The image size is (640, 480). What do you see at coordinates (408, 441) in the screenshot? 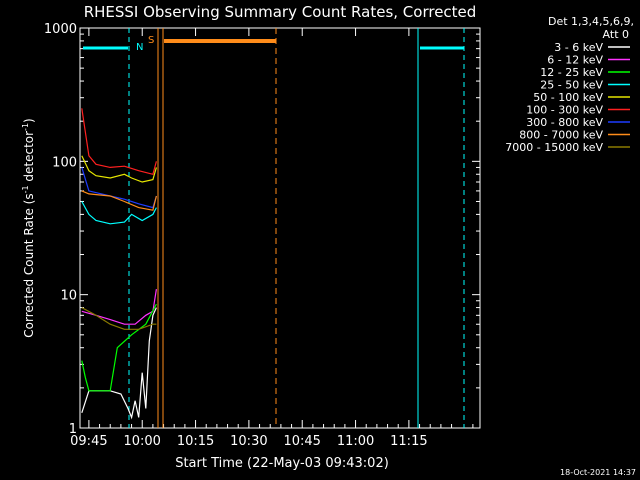
I see `x-tick-label: 11:15` at bounding box center [408, 441].